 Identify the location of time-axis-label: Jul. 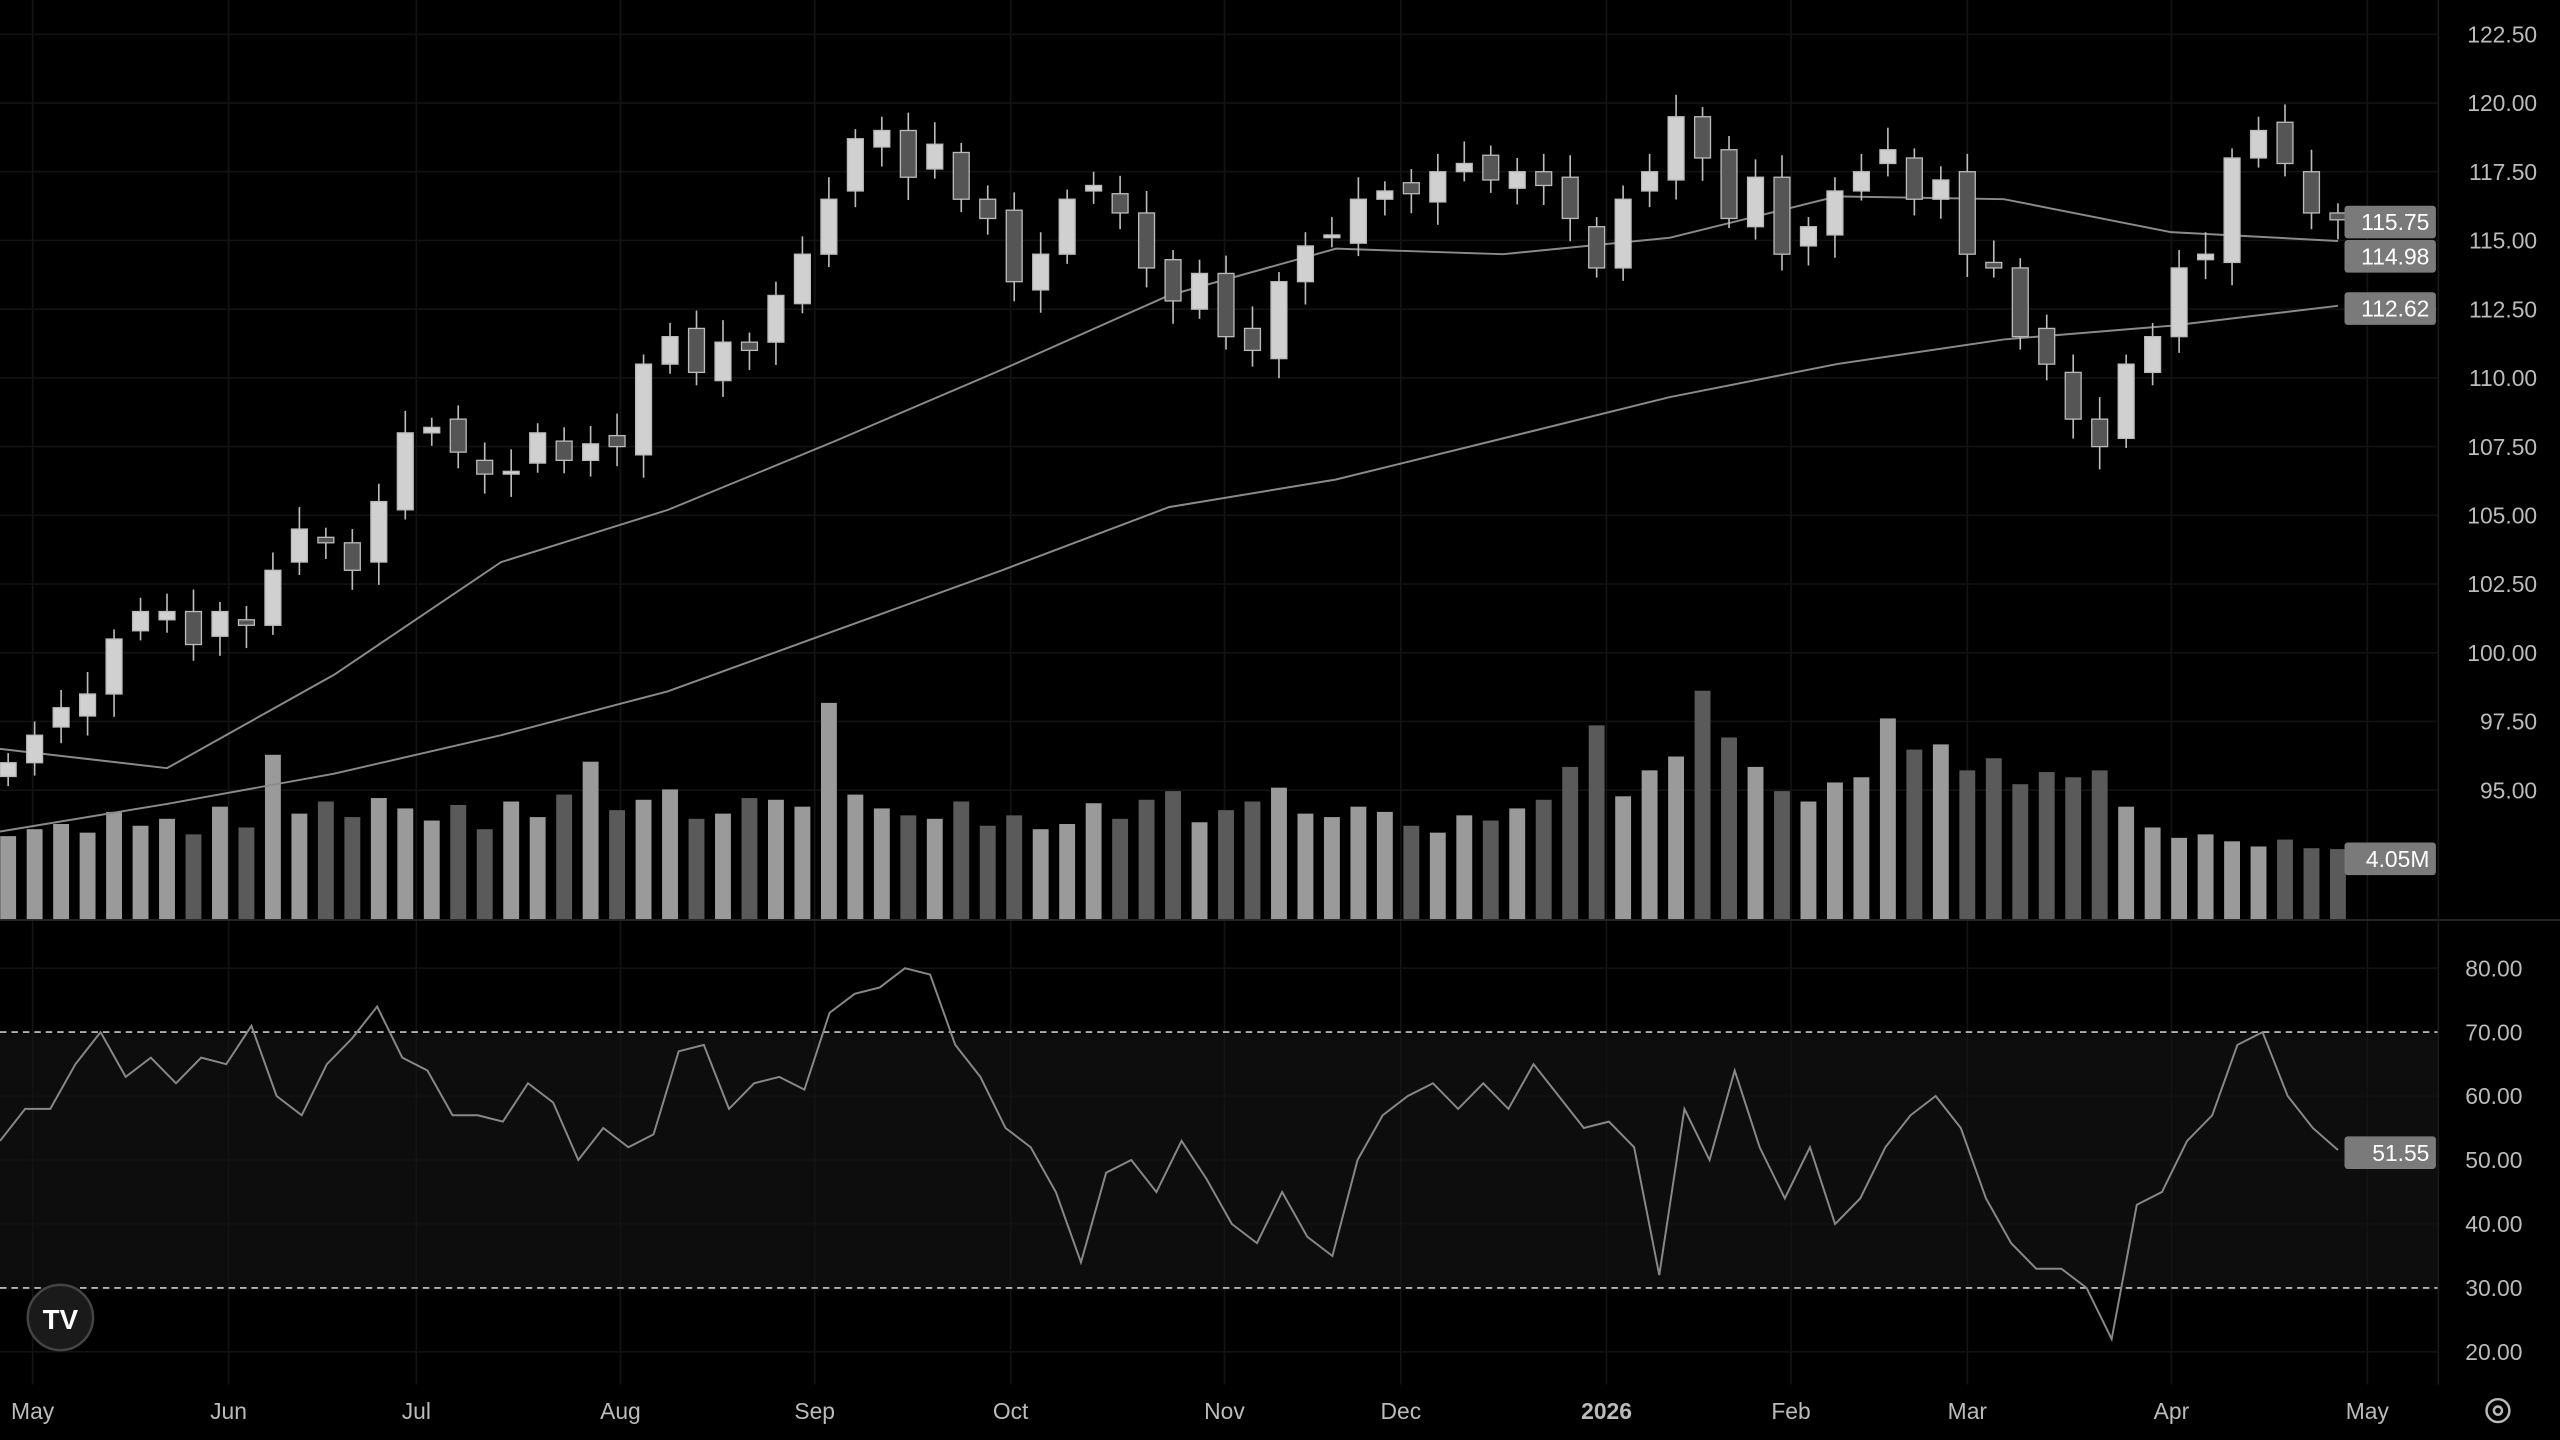
(416, 1411).